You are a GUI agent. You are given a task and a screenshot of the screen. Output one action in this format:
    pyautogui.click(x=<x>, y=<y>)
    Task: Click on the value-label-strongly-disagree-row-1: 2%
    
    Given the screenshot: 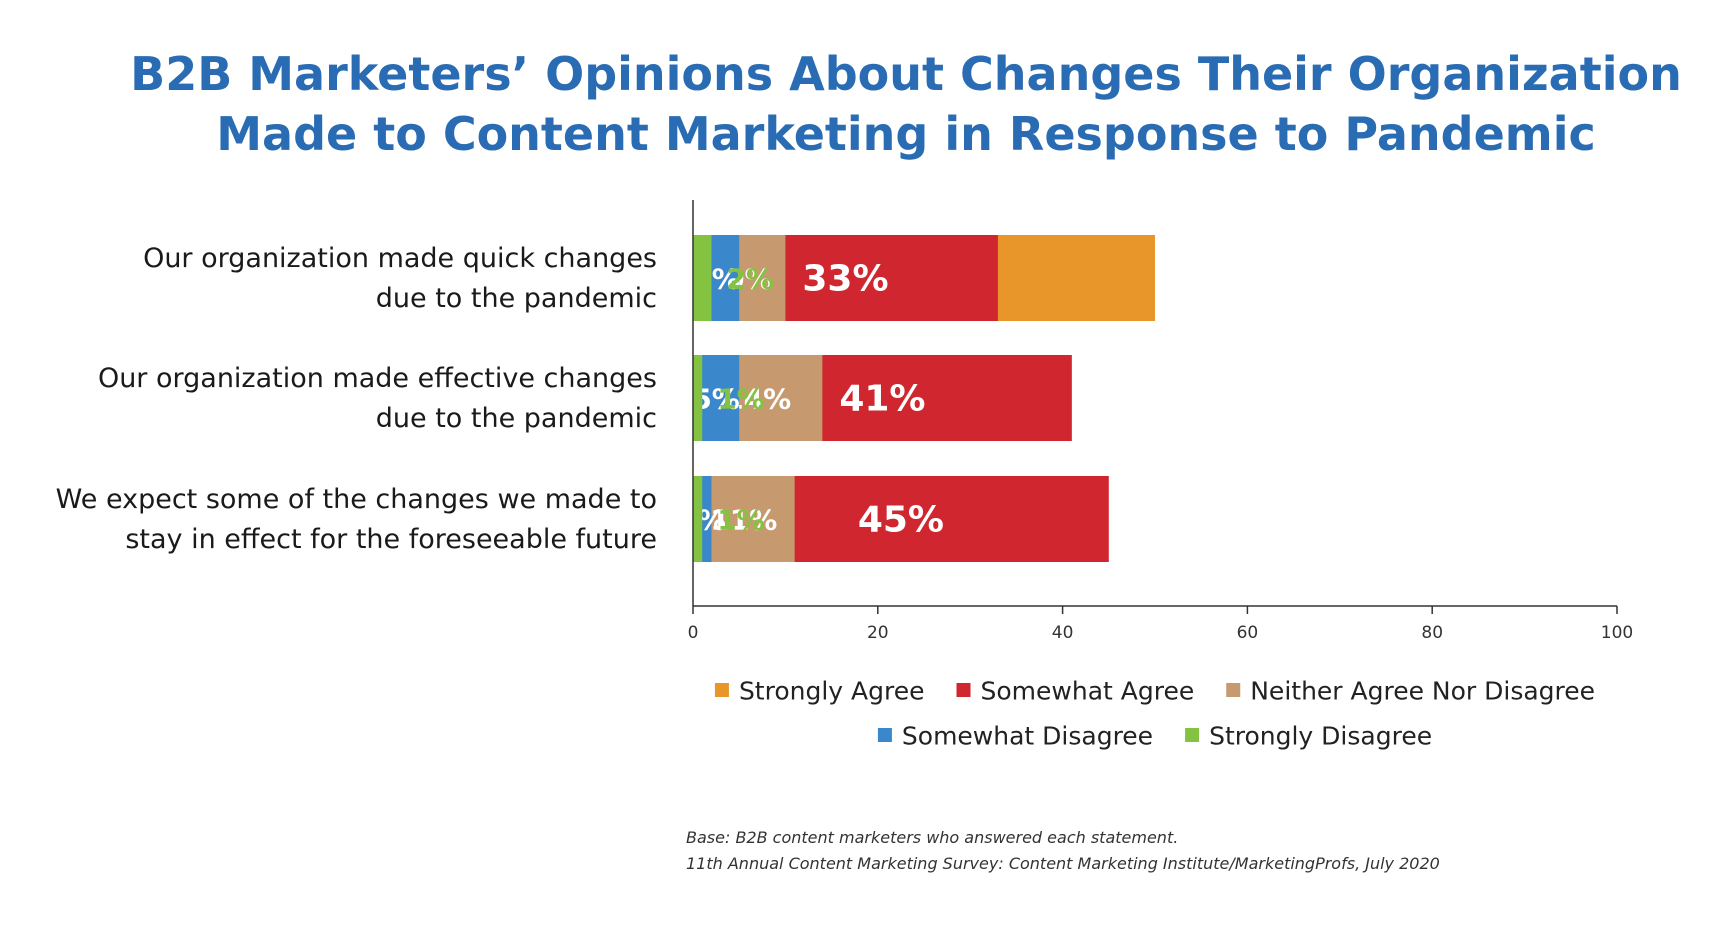 What is the action you would take?
    pyautogui.click(x=750, y=279)
    